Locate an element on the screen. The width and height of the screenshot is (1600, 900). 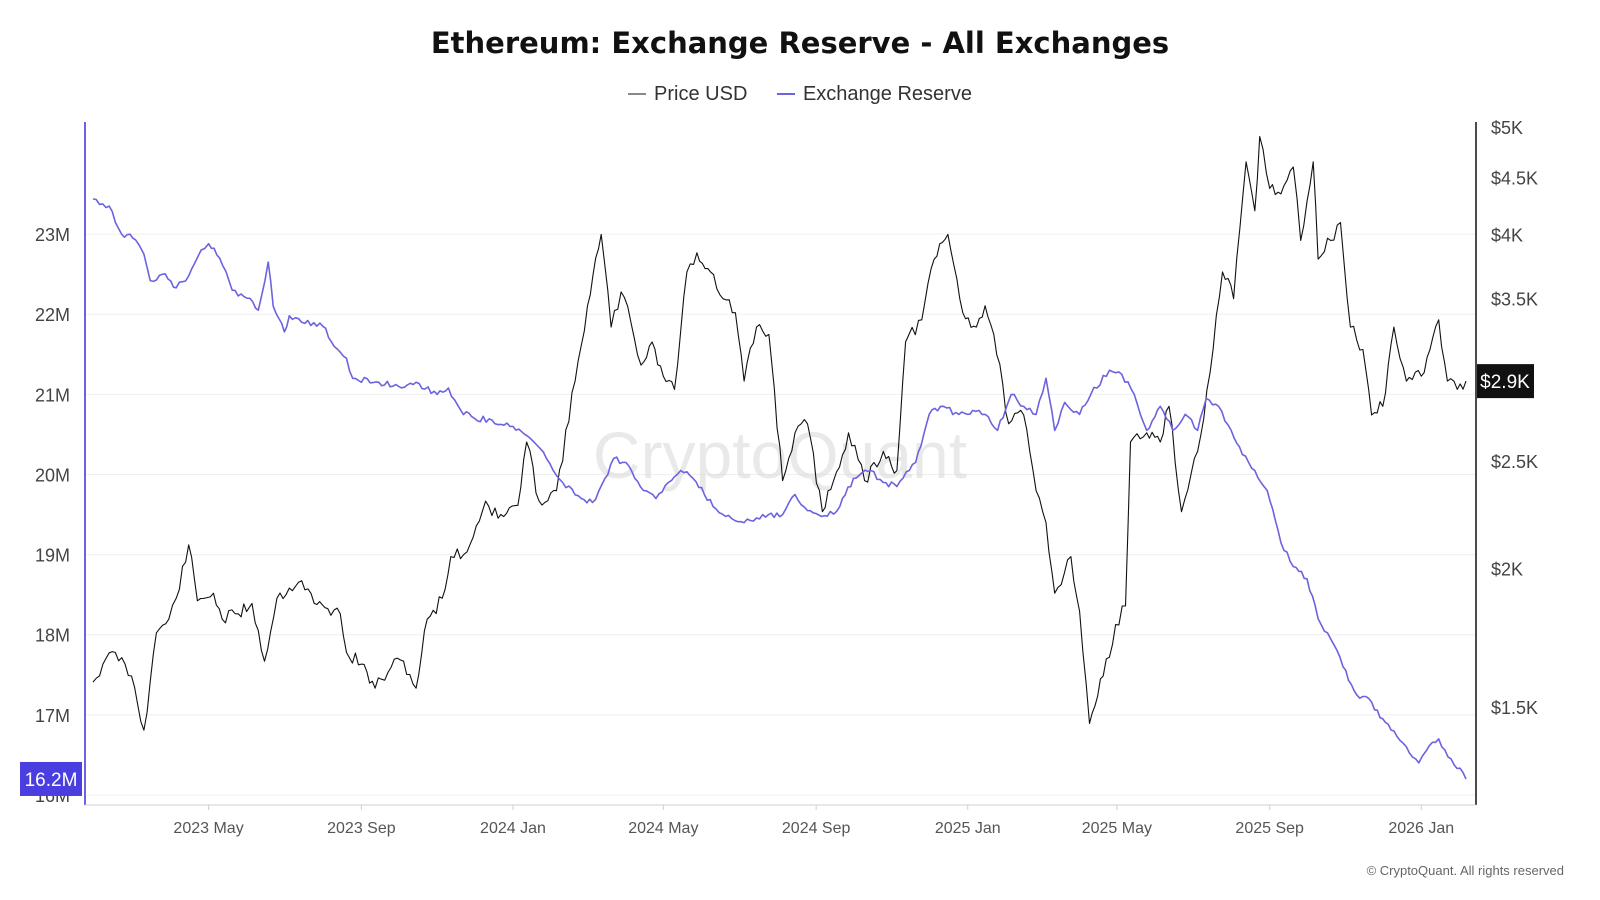
x-tick-label: 2024 Jan is located at coordinates (513, 828).